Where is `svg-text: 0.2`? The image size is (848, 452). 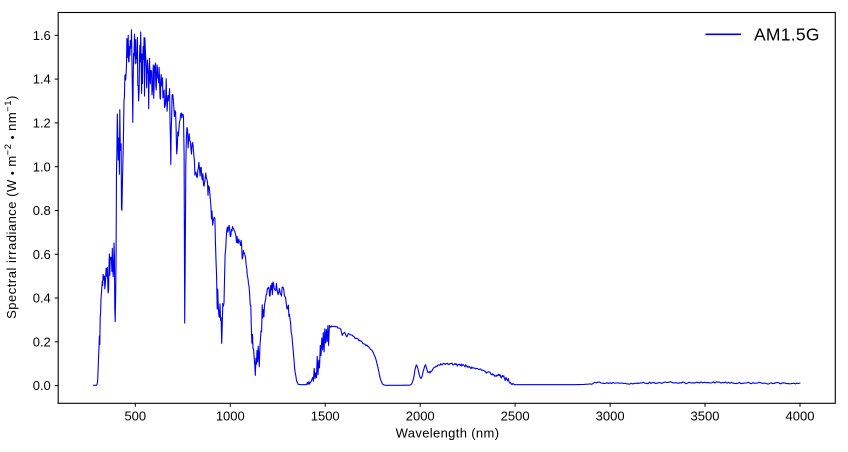
svg-text: 0.2 is located at coordinates (42, 341).